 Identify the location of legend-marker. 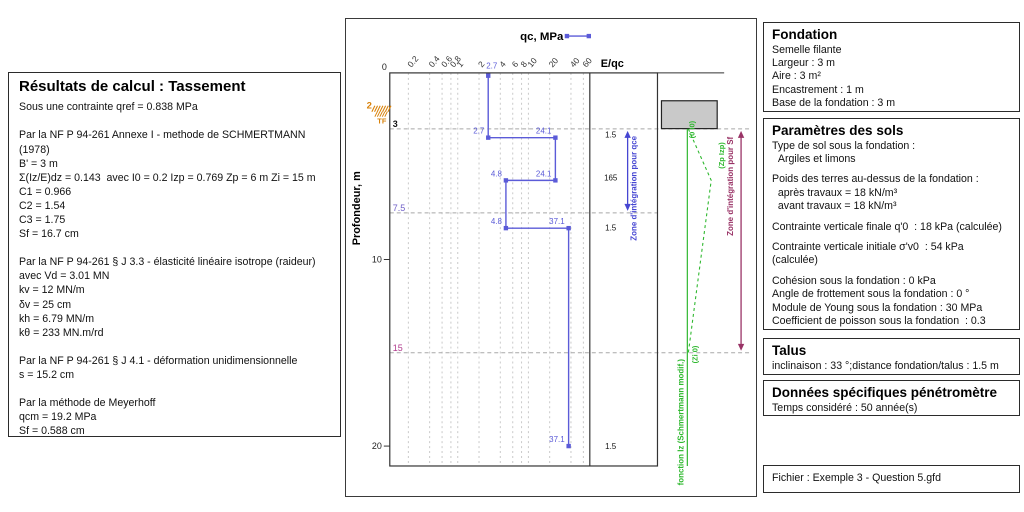
(578, 36).